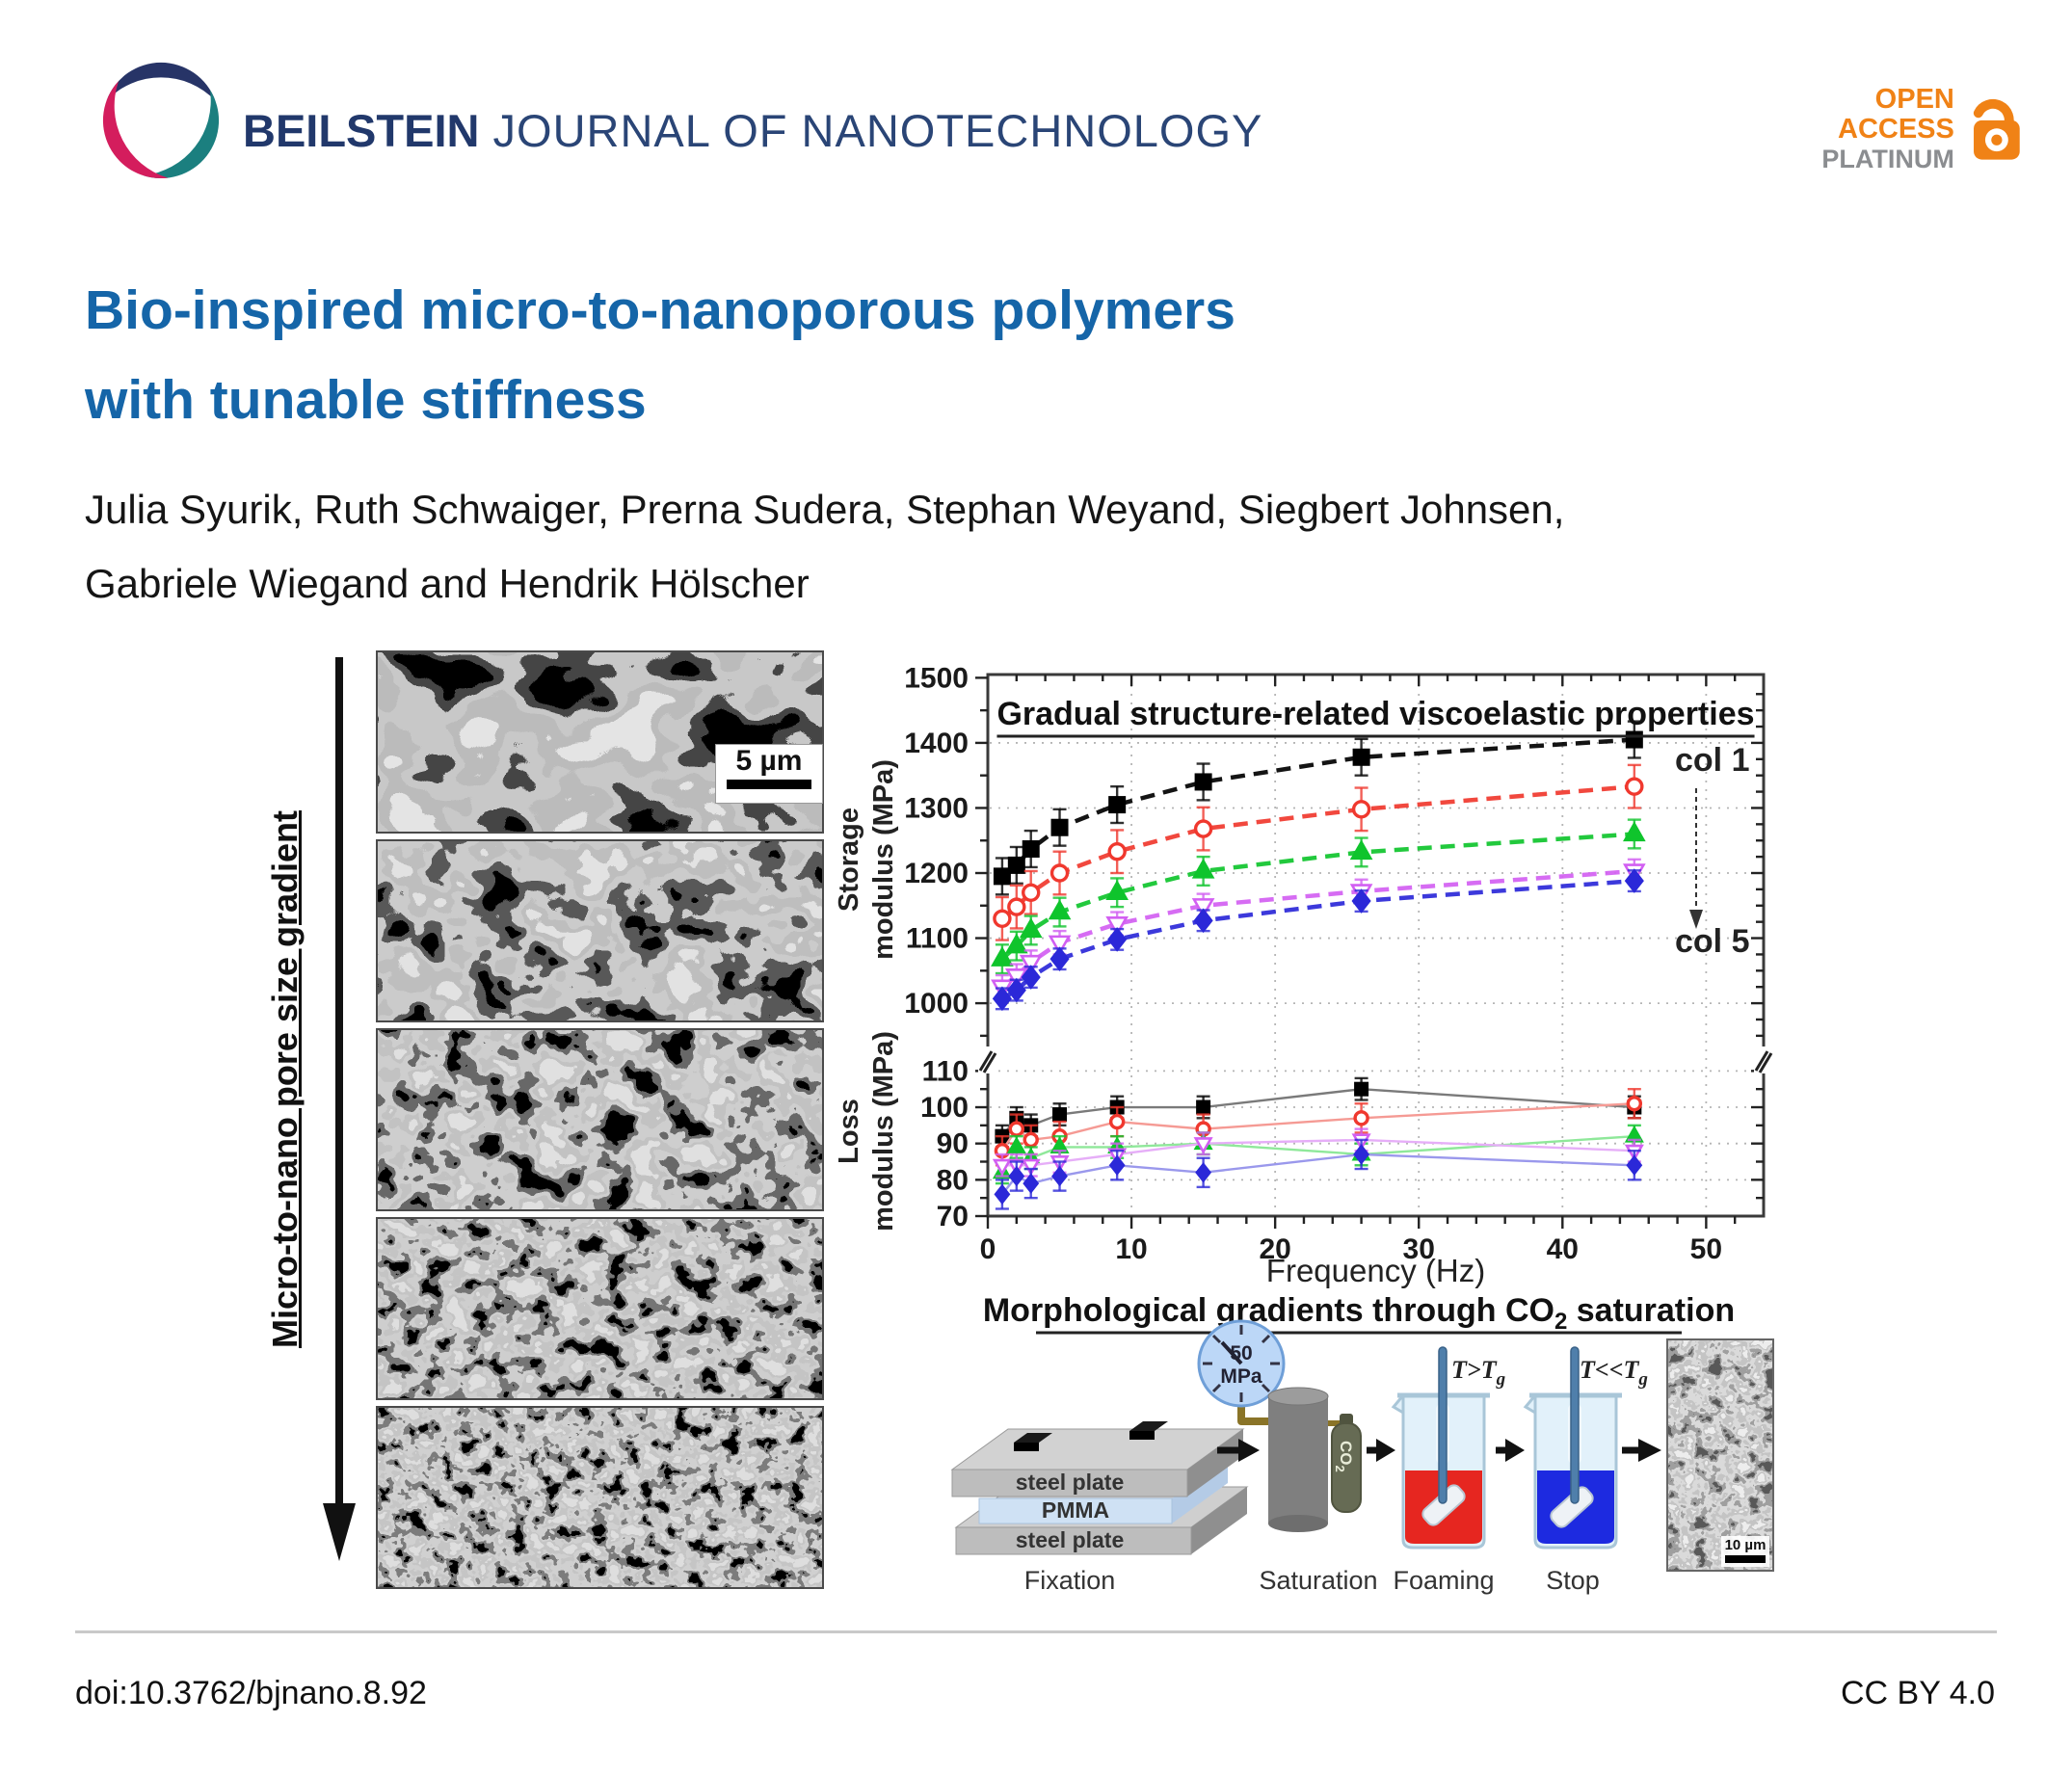 This screenshot has width=2072, height=1775. I want to click on svg-text: 90, so click(953, 1144).